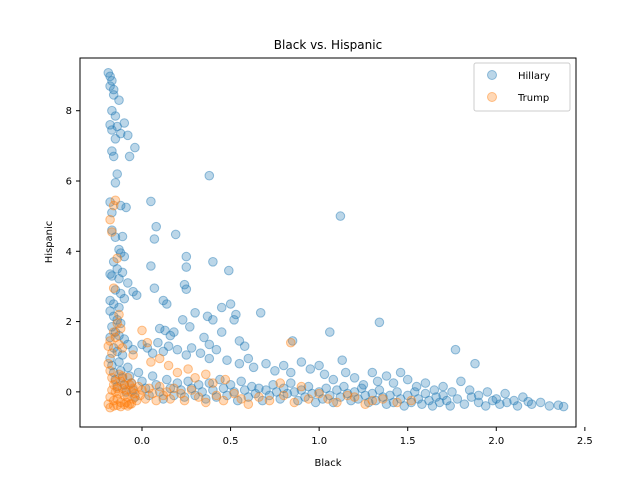 Image resolution: width=640 pixels, height=480 pixels. I want to click on x-tick-label: 2.0, so click(496, 441).